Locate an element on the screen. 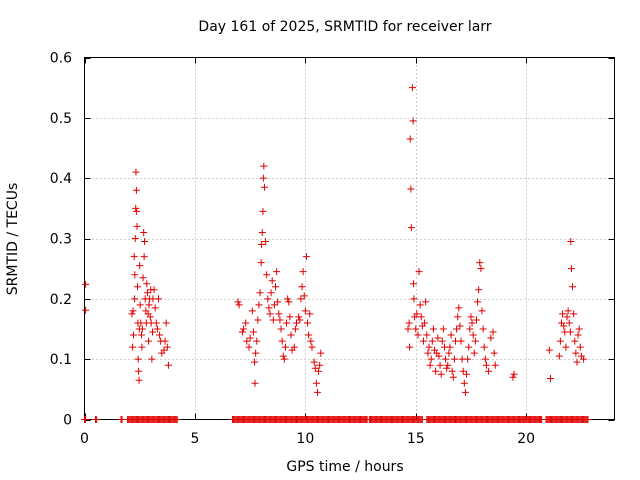  x-tick-label: 15 is located at coordinates (416, 439).